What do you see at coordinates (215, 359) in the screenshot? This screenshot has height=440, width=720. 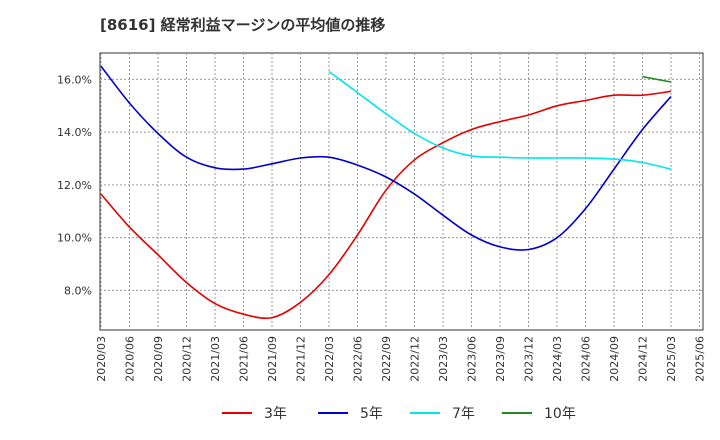 I see `x-tick-label: 2021/03` at bounding box center [215, 359].